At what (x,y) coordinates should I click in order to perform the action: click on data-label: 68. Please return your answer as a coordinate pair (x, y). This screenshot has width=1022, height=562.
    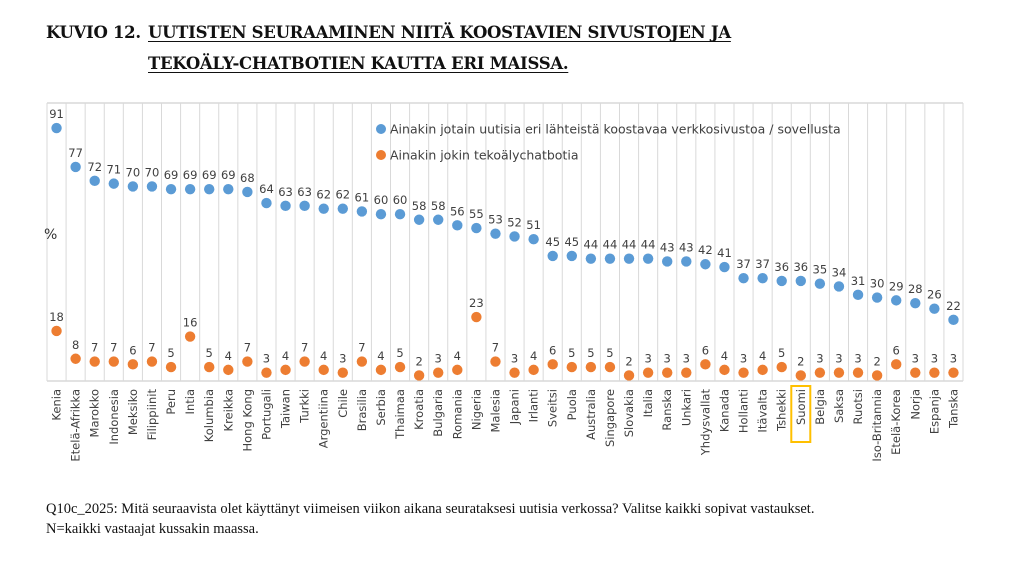
    Looking at the image, I should click on (247, 178).